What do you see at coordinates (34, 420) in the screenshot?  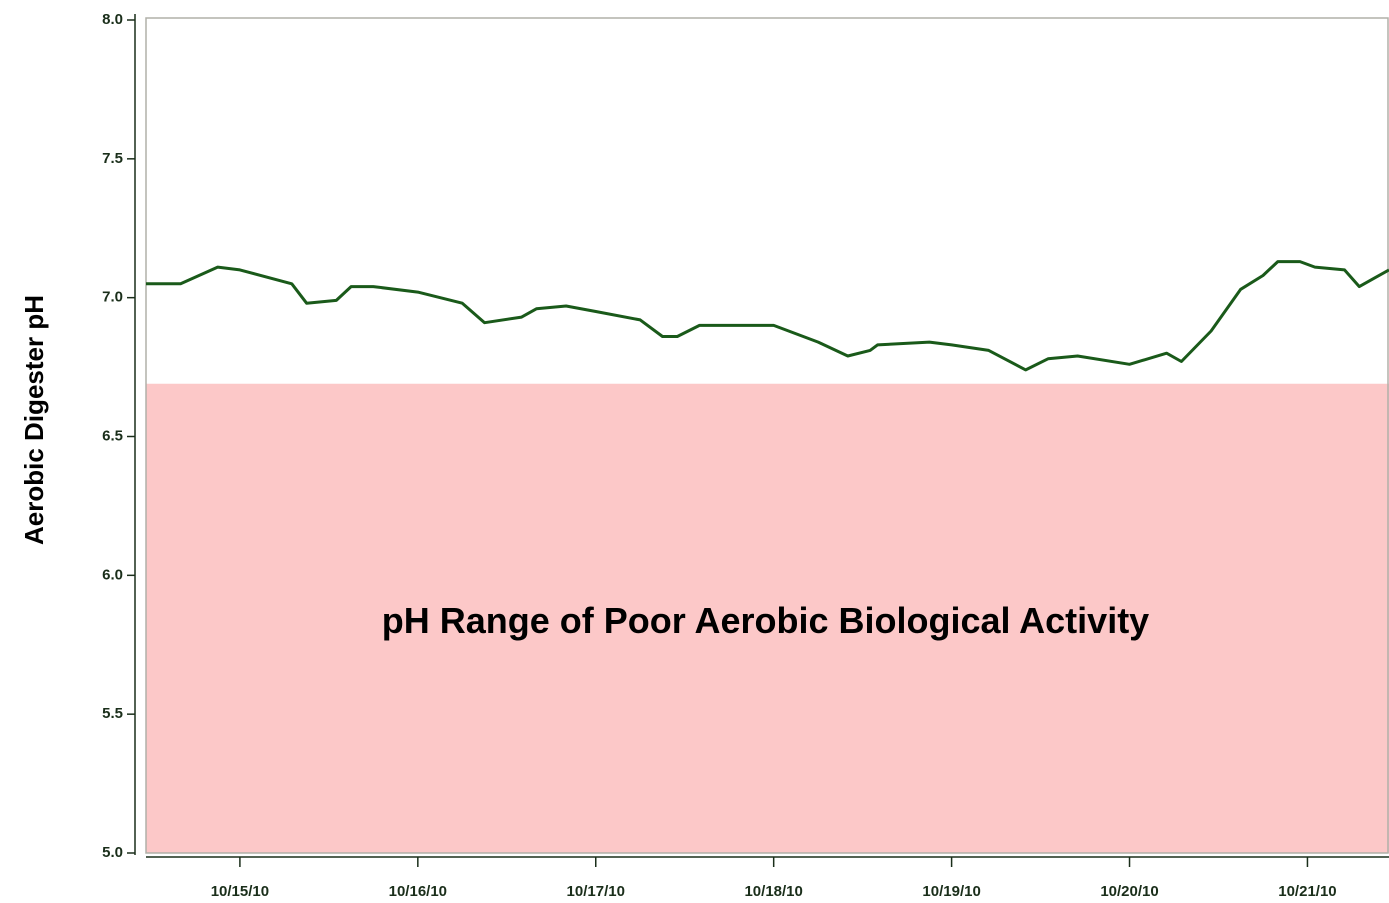 I see `y-axis-label: Aerobic Digester pH` at bounding box center [34, 420].